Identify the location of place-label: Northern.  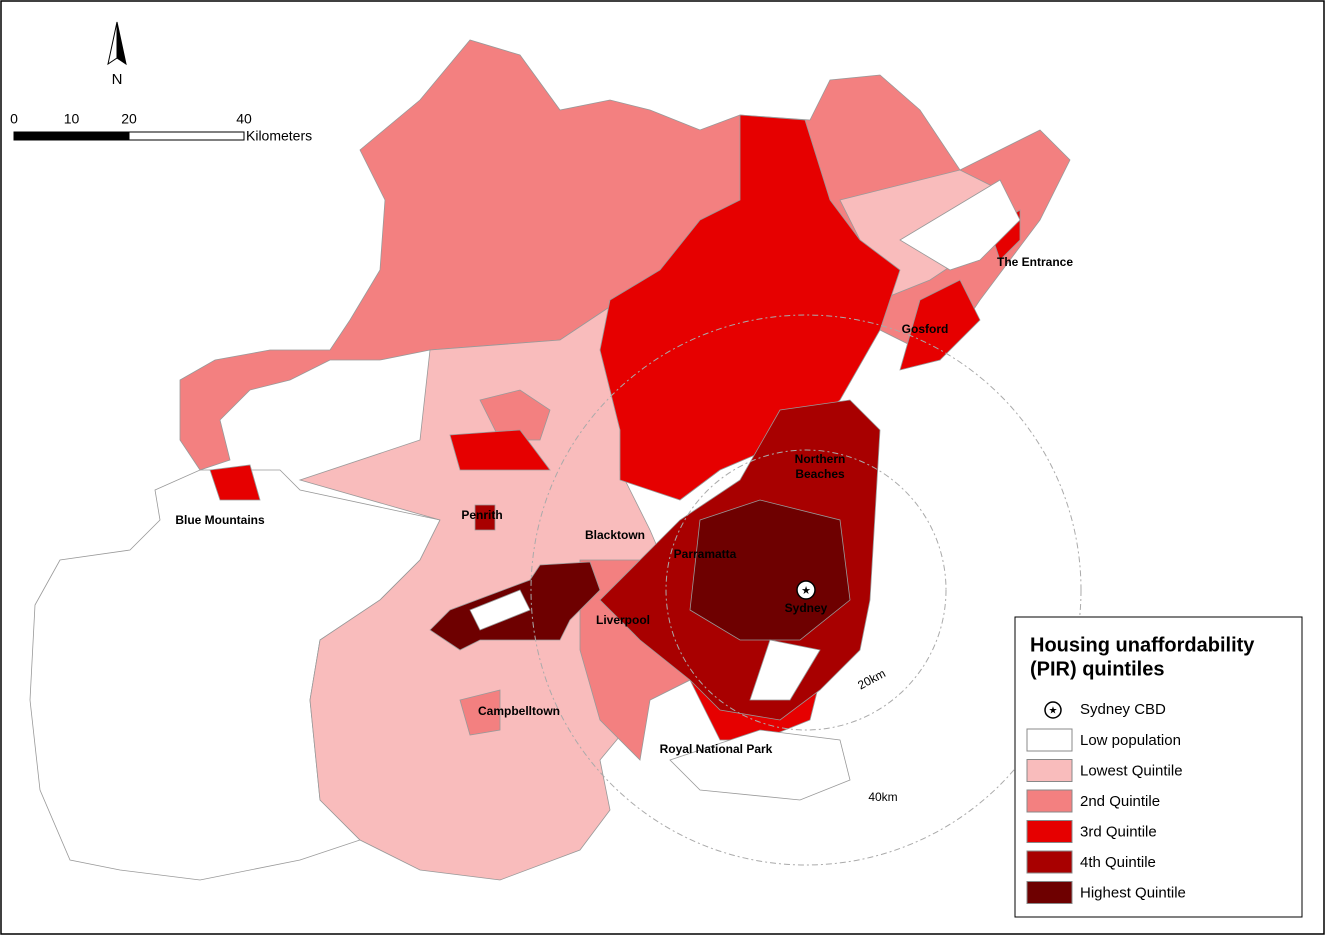
(820, 459).